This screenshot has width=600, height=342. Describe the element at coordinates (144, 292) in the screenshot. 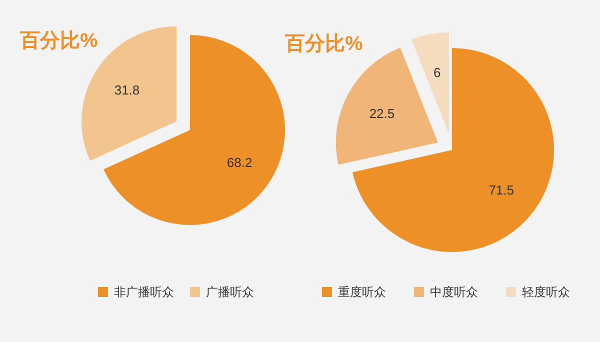

I see `legend-label: 非广播听众` at that location.